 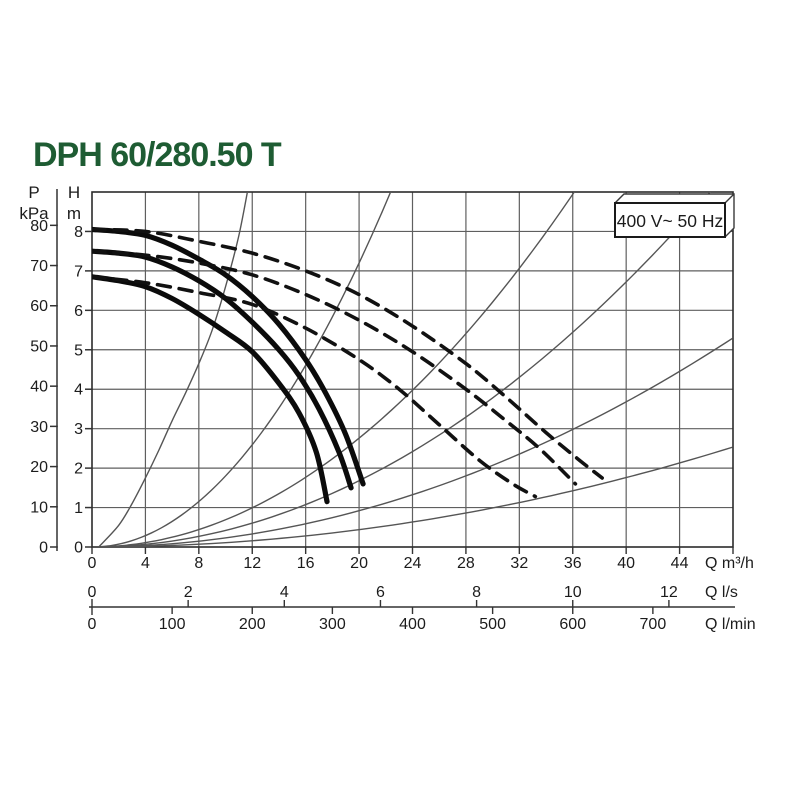 I want to click on head-tick-label: 3, so click(x=78, y=429).